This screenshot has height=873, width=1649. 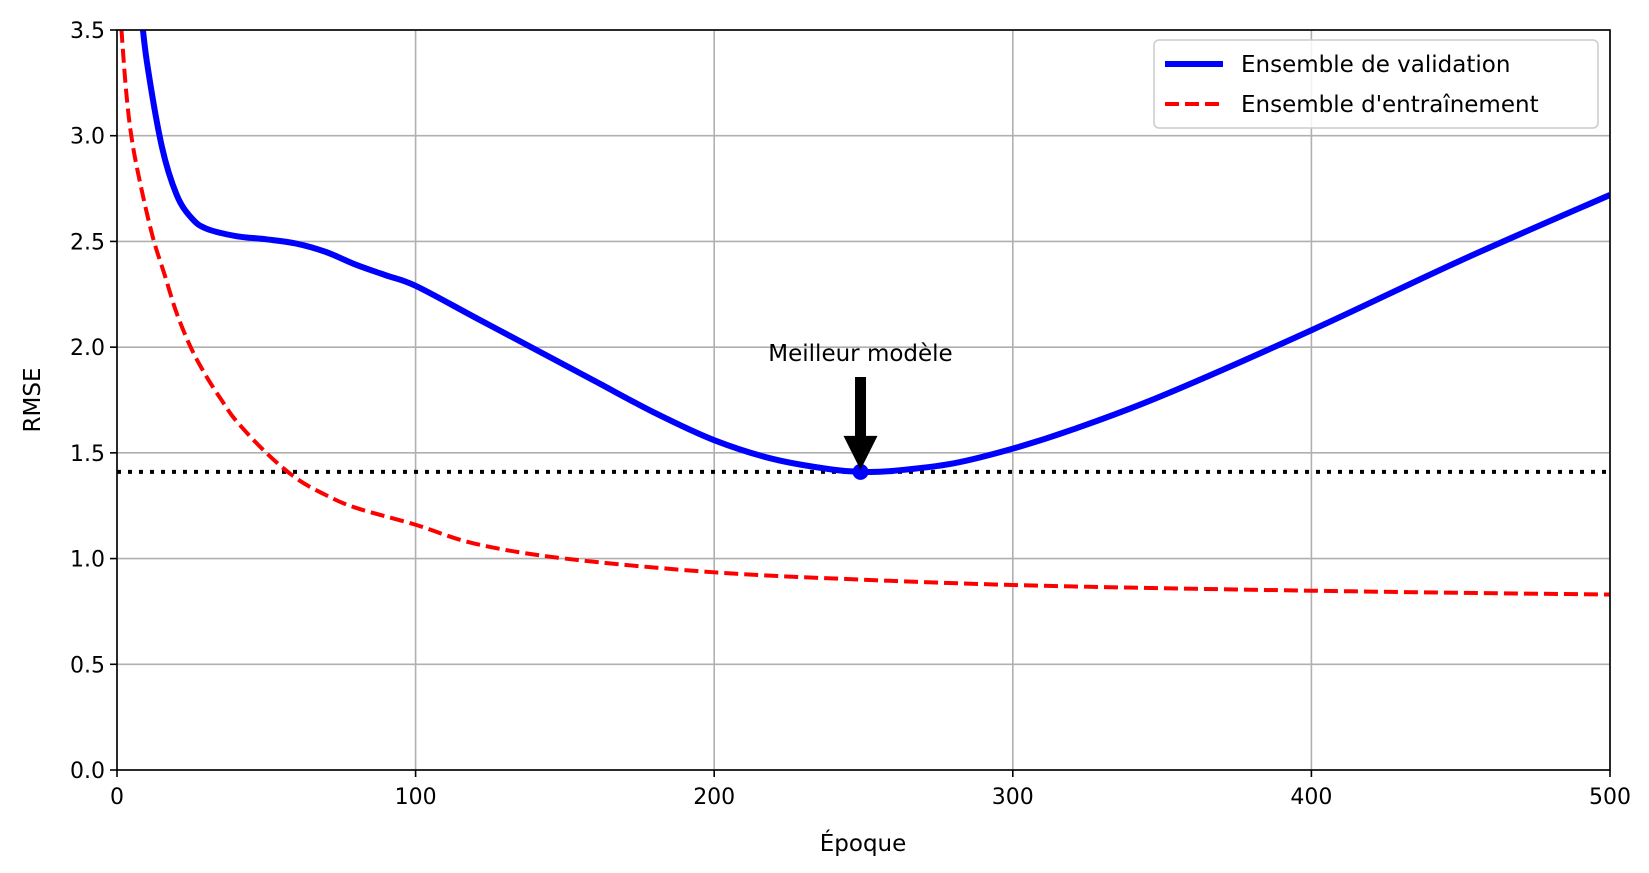 I want to click on legend-label-training: Ensemble d'entraînement, so click(x=1390, y=105).